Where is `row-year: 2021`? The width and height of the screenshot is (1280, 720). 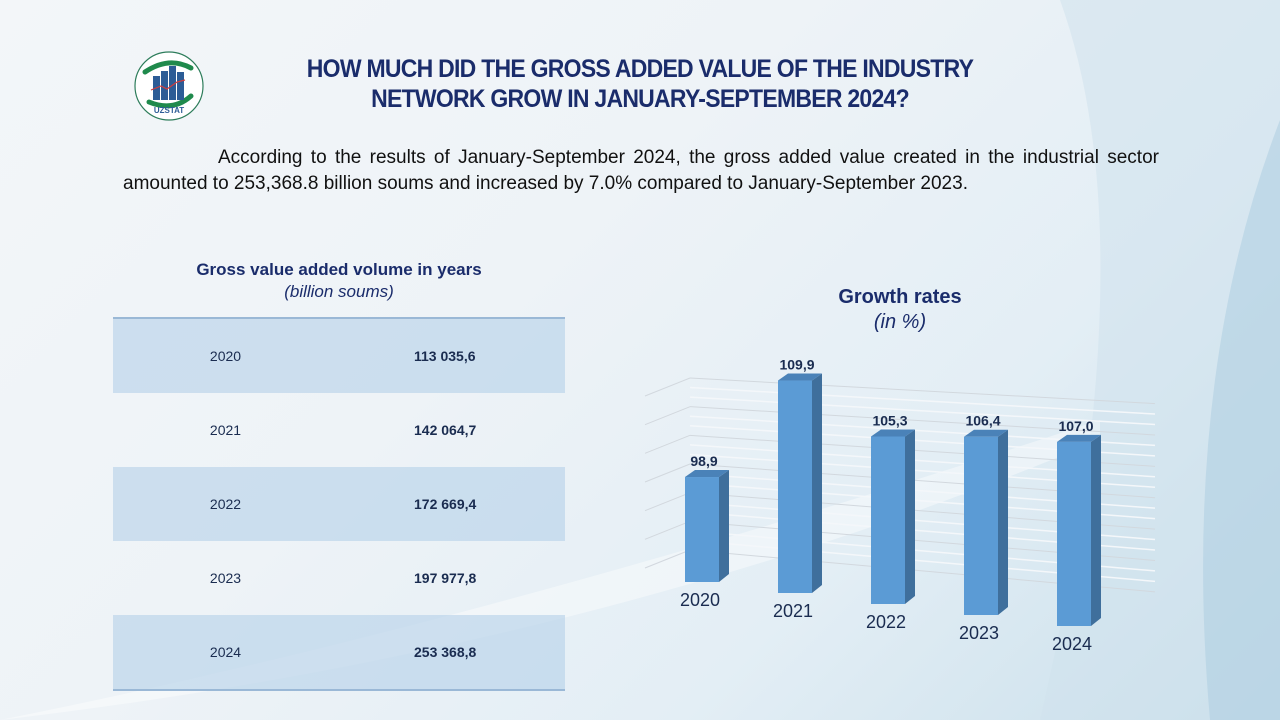 row-year: 2021 is located at coordinates (225, 430).